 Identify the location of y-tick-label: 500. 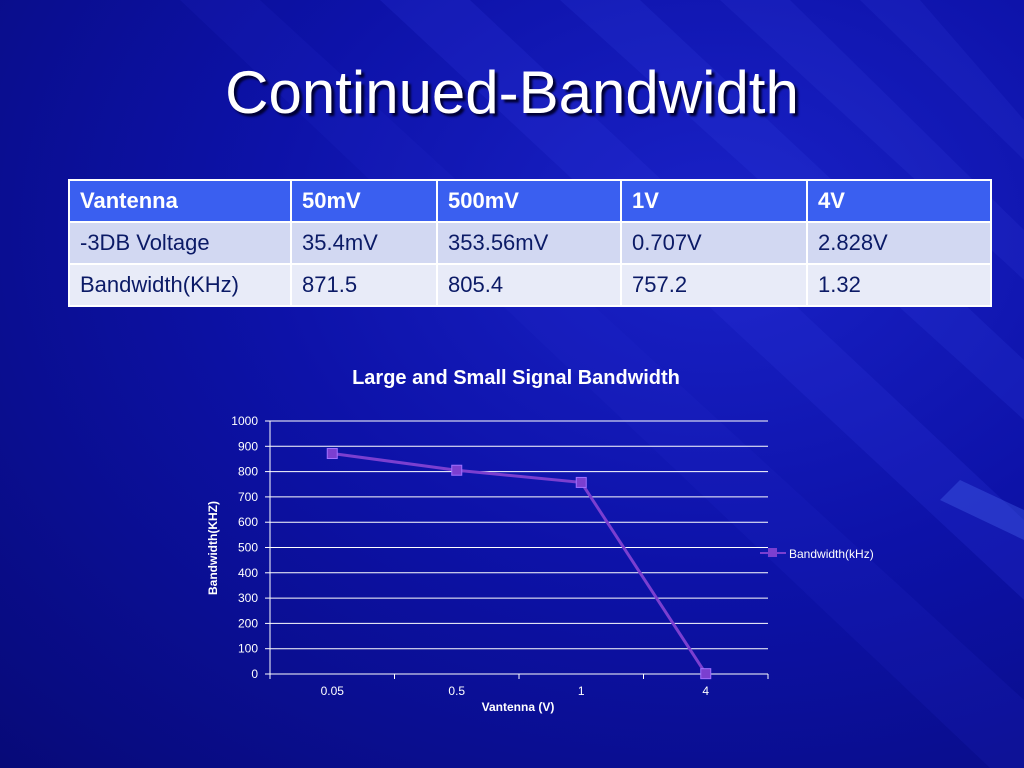
(248, 548).